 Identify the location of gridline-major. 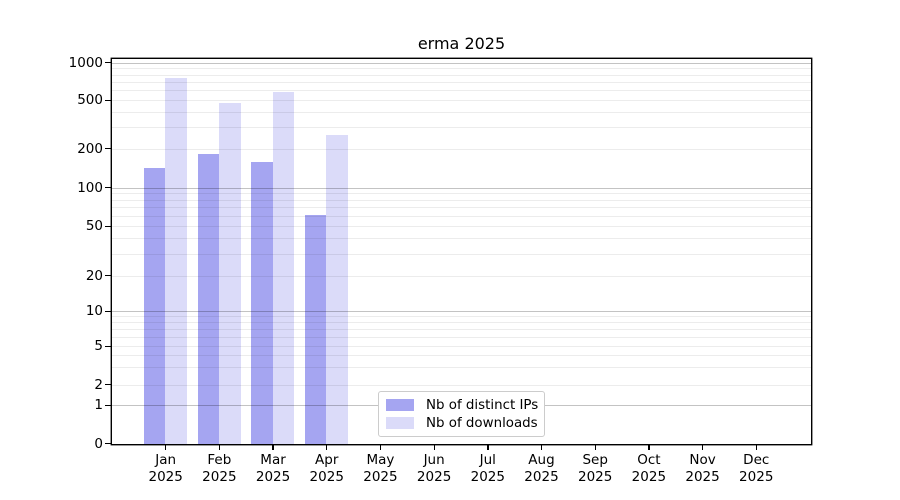
(461, 63).